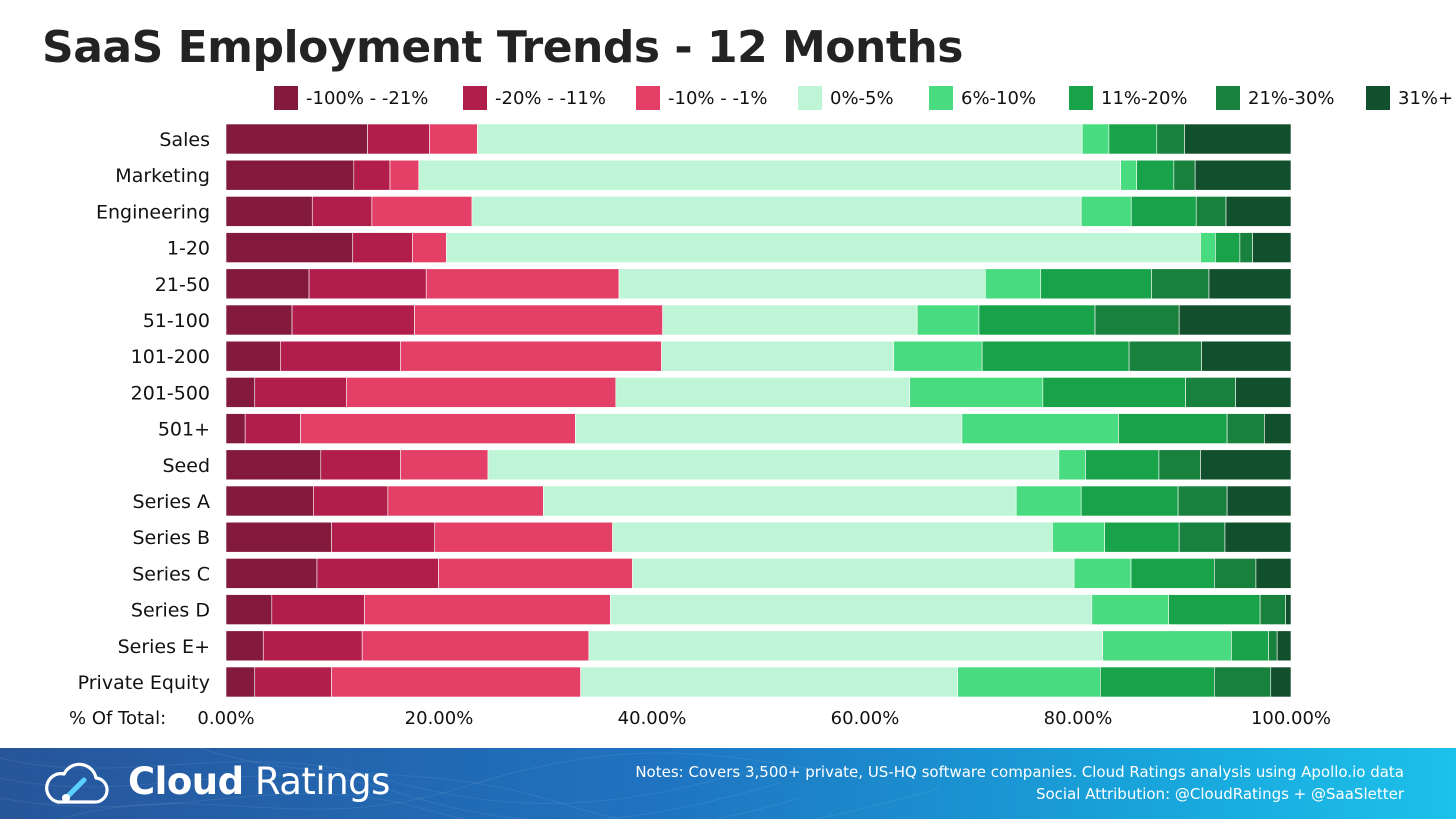 The image size is (1456, 819). Describe the element at coordinates (182, 285) in the screenshot. I see `category-label: 21-50` at that location.